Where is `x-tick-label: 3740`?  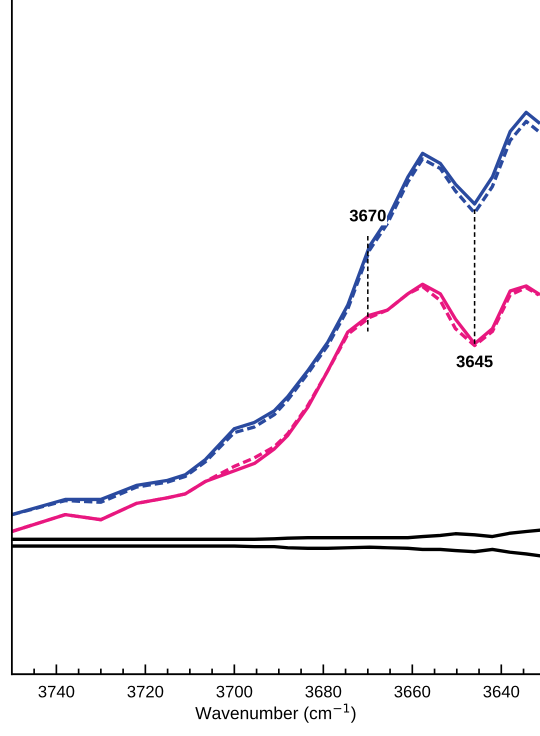
x-tick-label: 3740 is located at coordinates (56, 692).